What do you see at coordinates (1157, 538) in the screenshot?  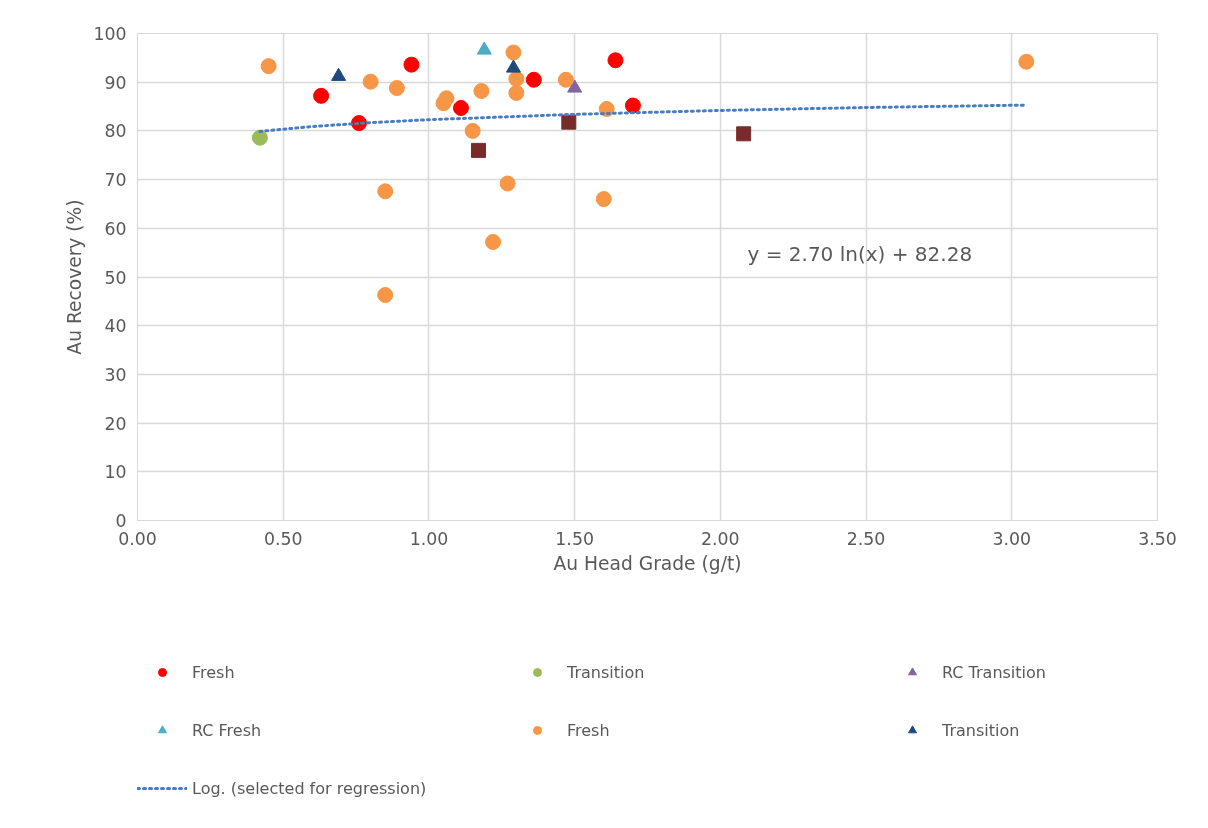 I see `x-tick-label: 3.50` at bounding box center [1157, 538].